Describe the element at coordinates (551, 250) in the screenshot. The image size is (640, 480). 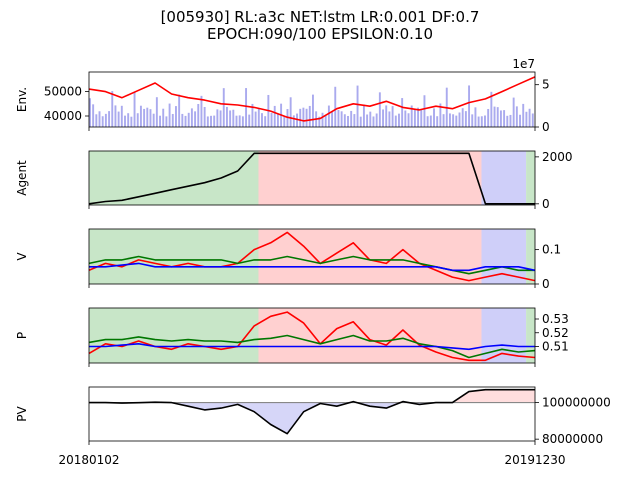
I see `y-tick-label: 0.1` at that location.